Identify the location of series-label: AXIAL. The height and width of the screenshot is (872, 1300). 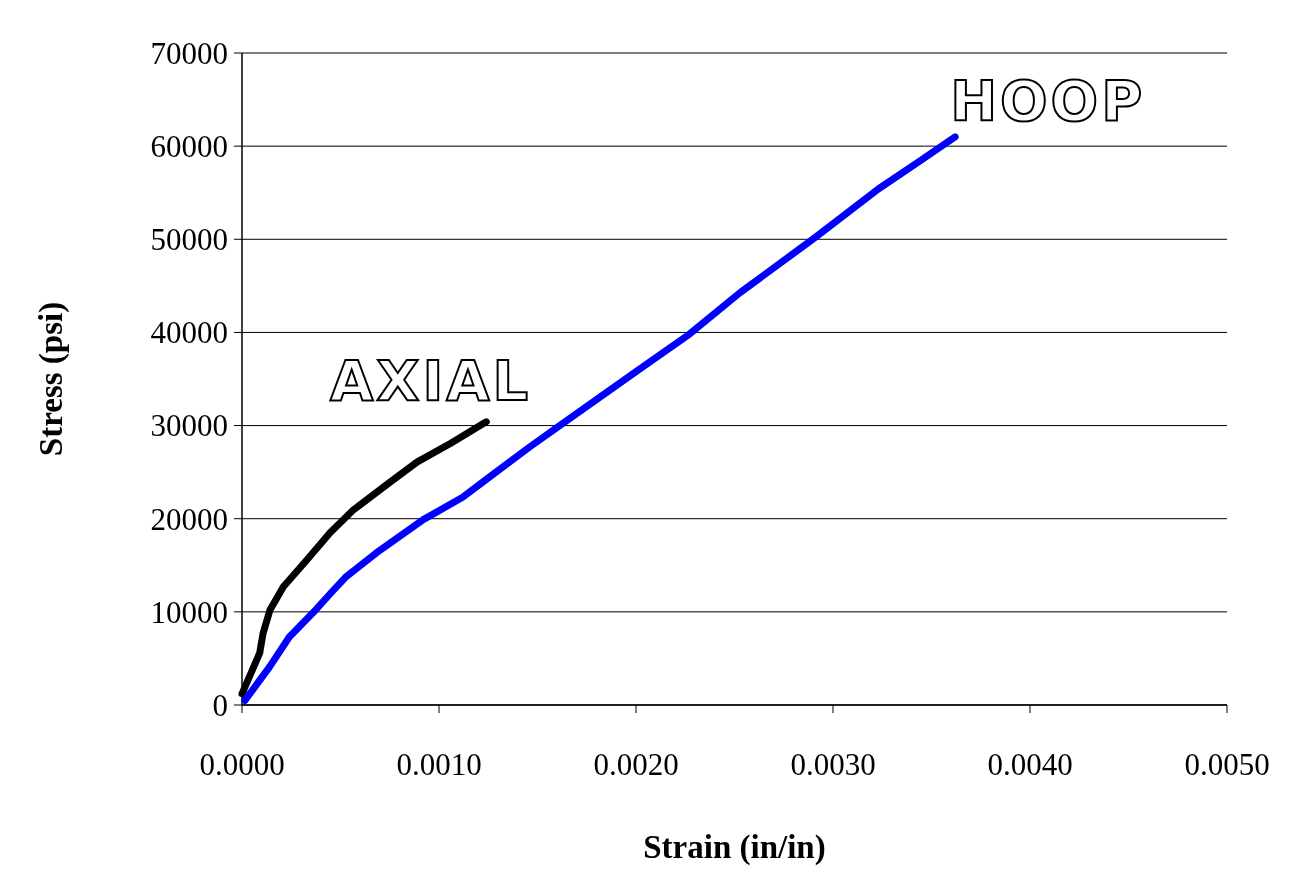
(430, 380).